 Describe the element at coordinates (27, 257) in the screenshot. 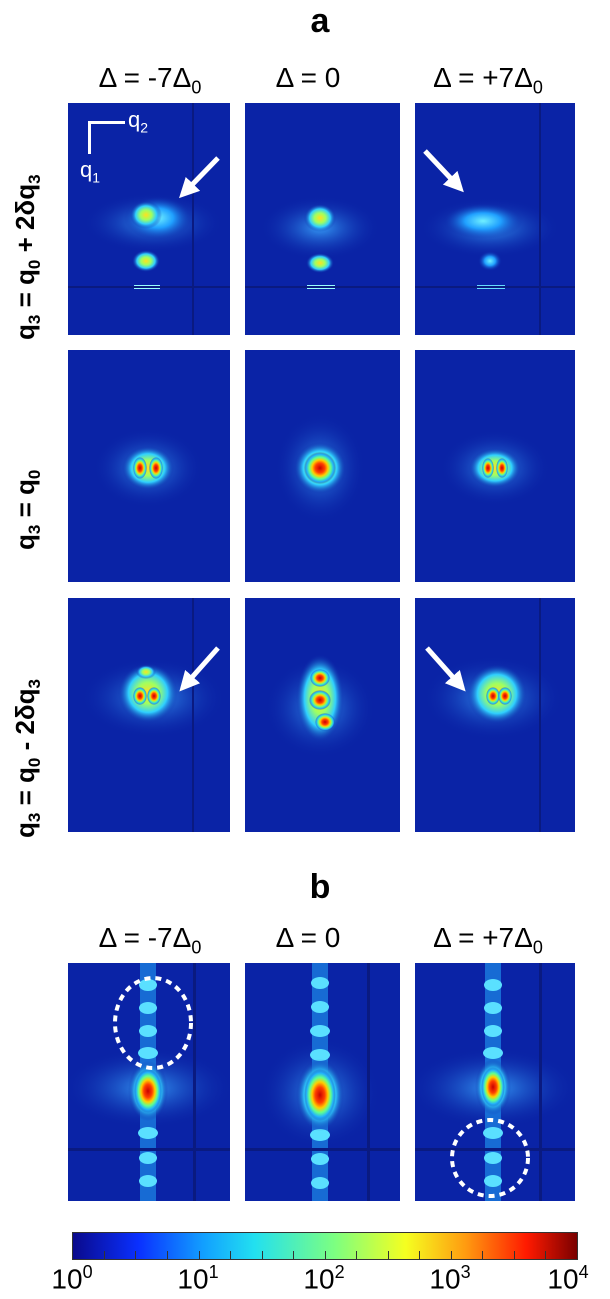

I see `row-label-plus: q3 = q0 + 2δq3` at that location.